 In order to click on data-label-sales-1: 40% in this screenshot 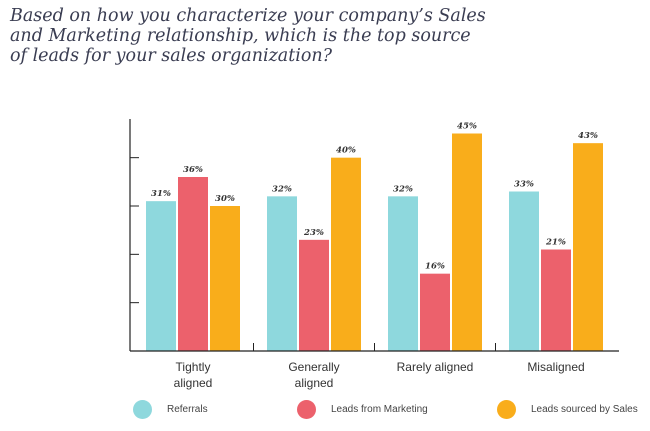, I will do `click(346, 151)`.